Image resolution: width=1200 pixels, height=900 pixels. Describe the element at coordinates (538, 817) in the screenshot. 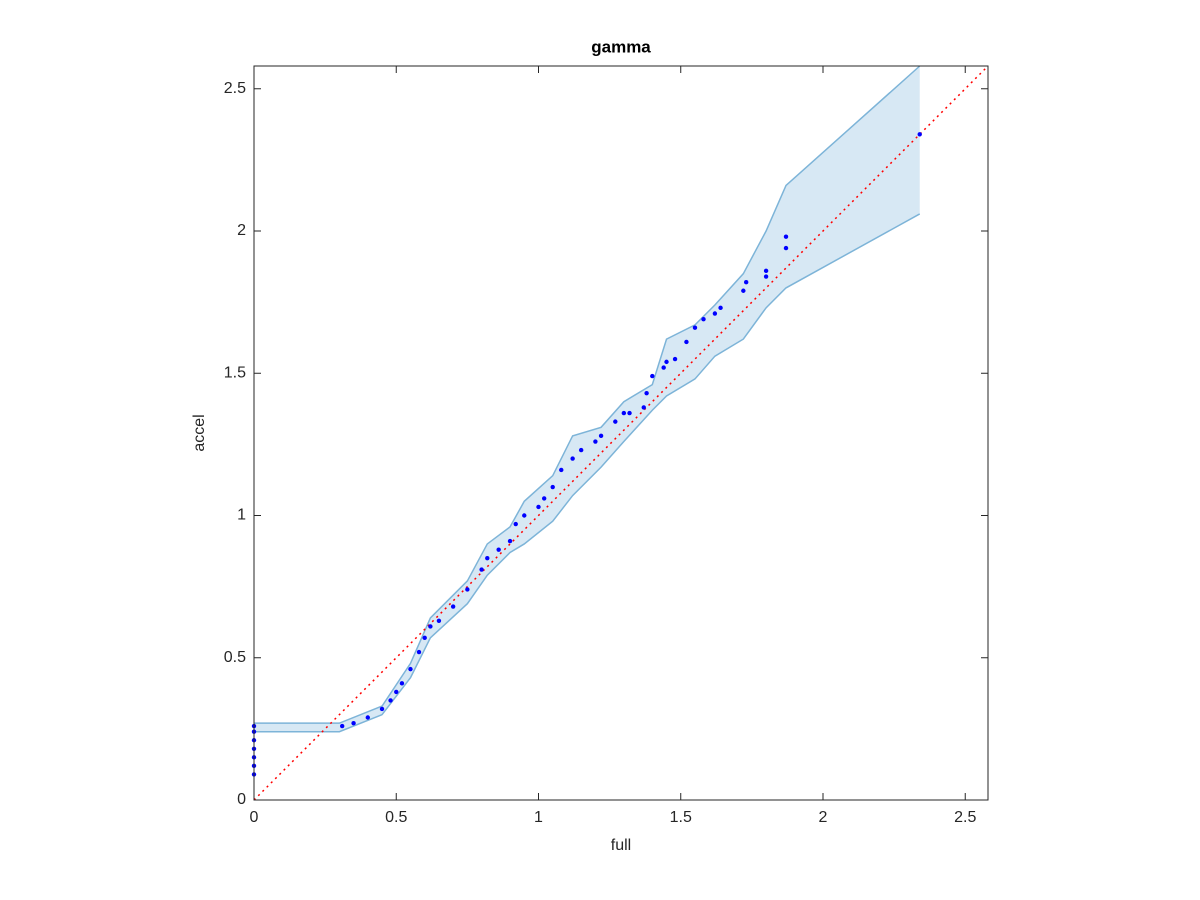

I see `x-tick-label: 1` at that location.